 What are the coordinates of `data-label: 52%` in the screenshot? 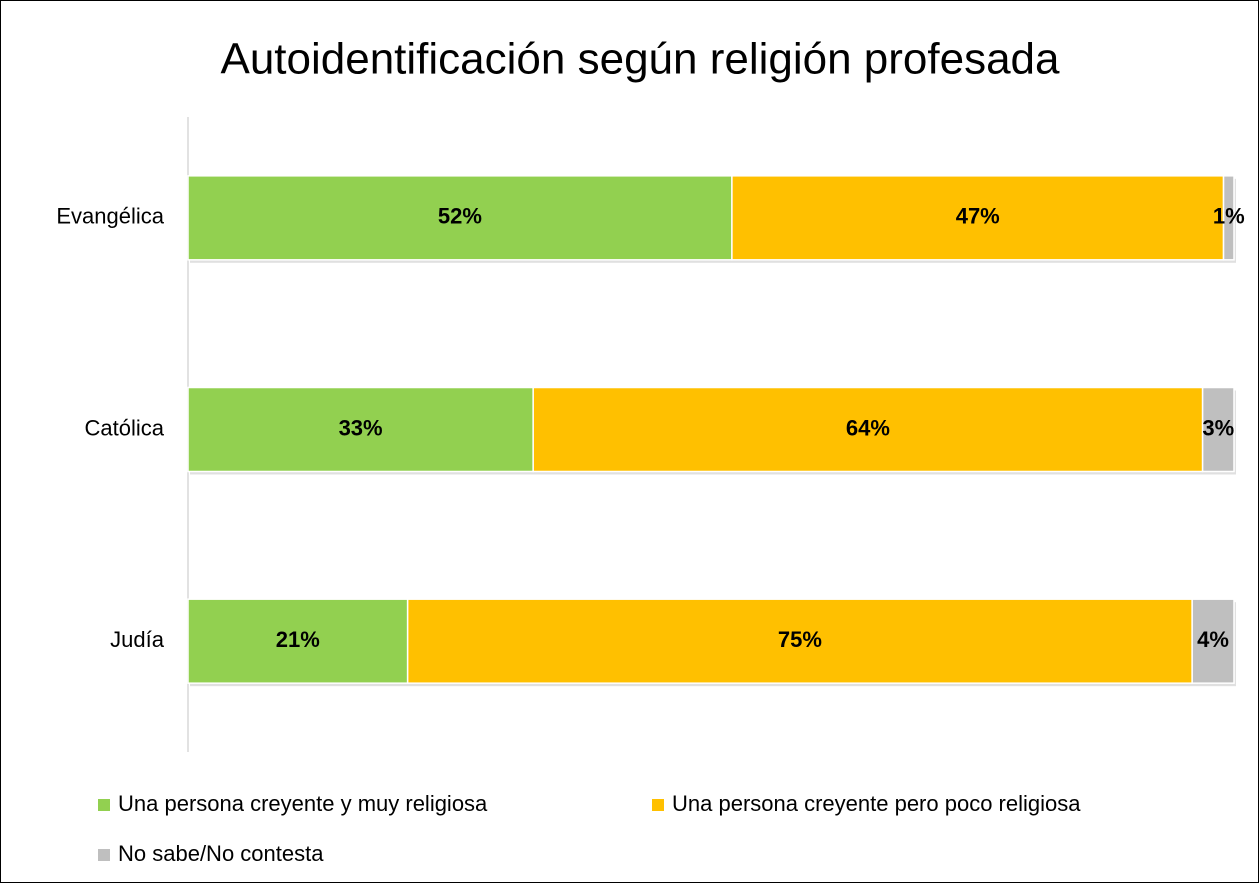 It's located at (460, 216).